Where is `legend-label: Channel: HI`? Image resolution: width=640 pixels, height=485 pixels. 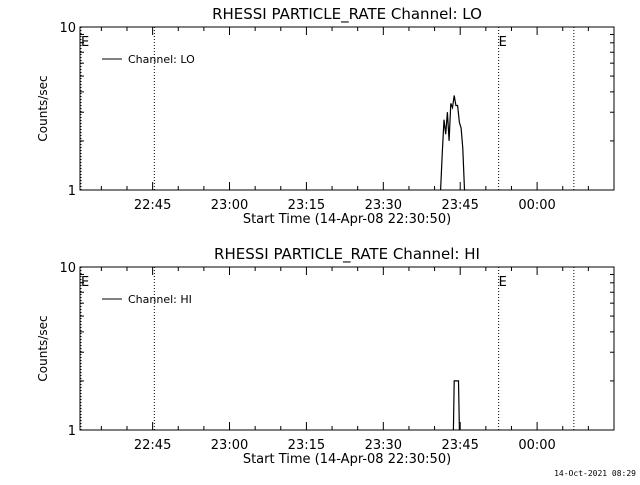 legend-label: Channel: HI is located at coordinates (160, 299).